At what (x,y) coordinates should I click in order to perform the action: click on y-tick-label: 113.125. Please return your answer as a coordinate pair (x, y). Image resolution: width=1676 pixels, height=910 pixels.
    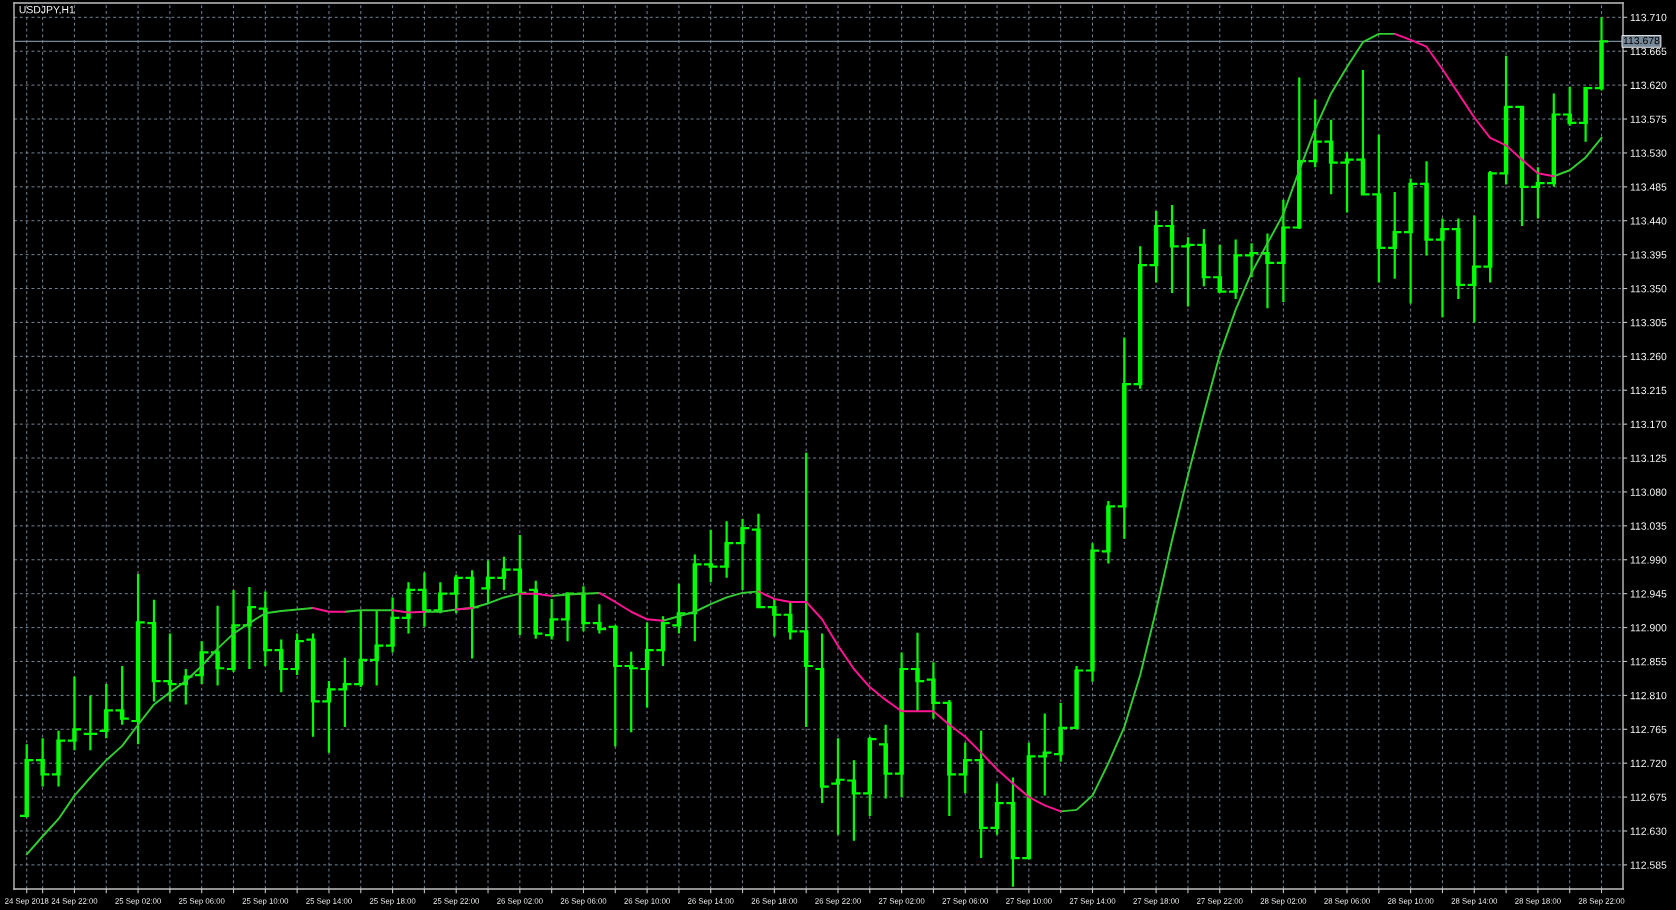
    Looking at the image, I should click on (1648, 458).